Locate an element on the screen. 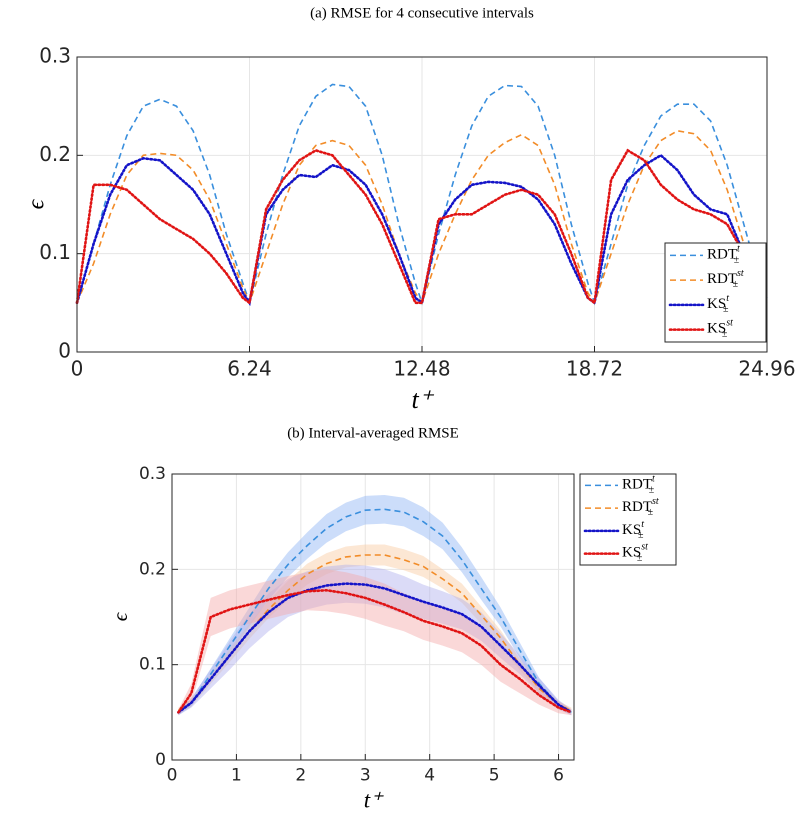 Image resolution: width=806 pixels, height=821 pixels. chart-title: (a) RMSE for 4 consecutive intervals is located at coordinates (422, 13).